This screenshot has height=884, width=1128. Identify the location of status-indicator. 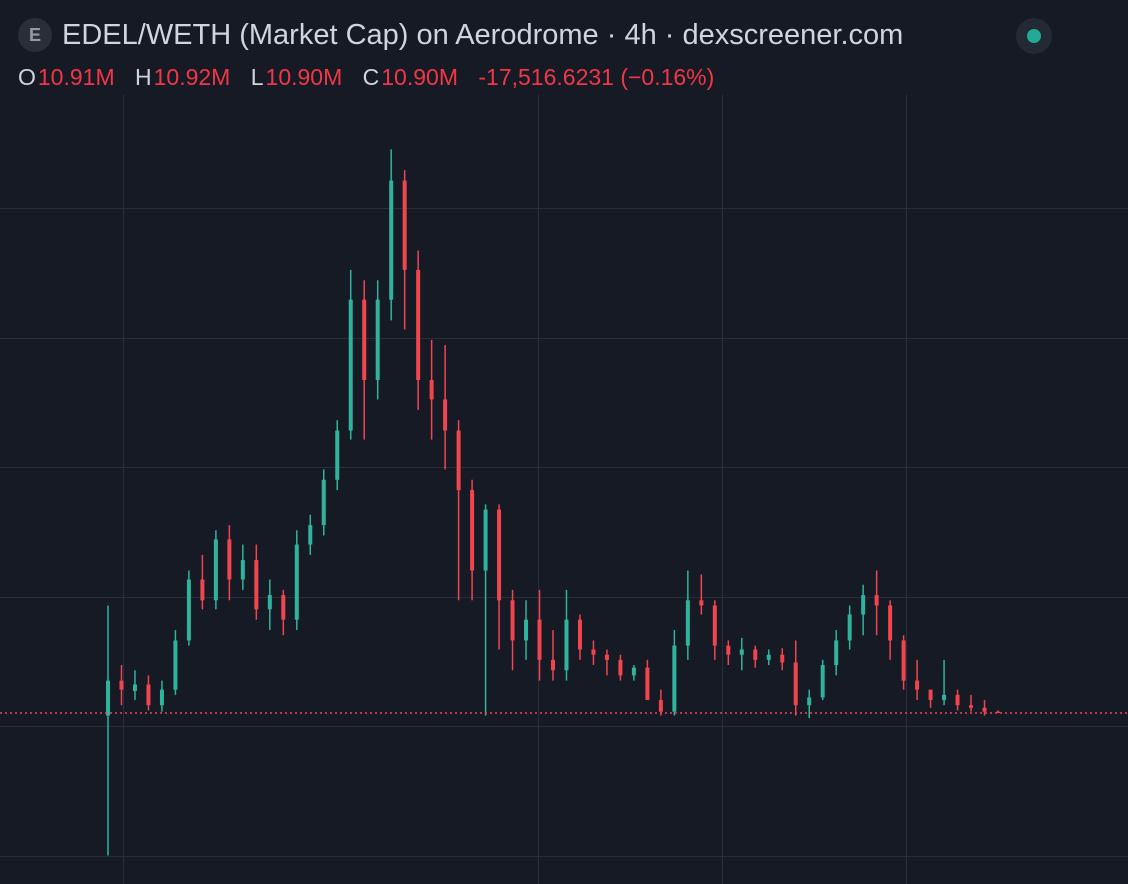
(1034, 36).